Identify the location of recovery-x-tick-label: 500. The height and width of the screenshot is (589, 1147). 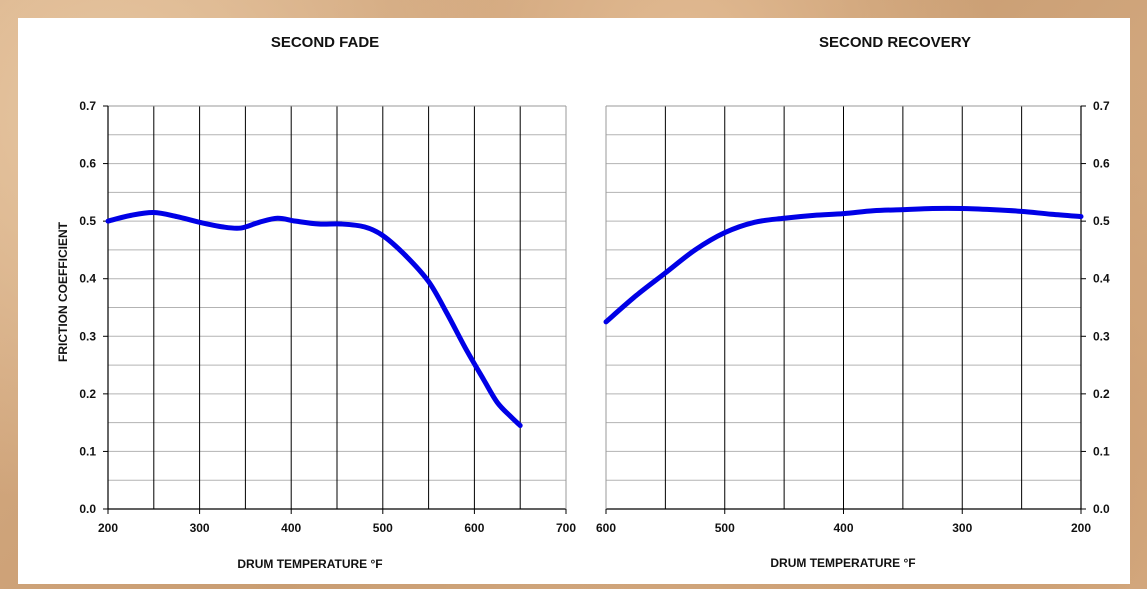
(725, 528).